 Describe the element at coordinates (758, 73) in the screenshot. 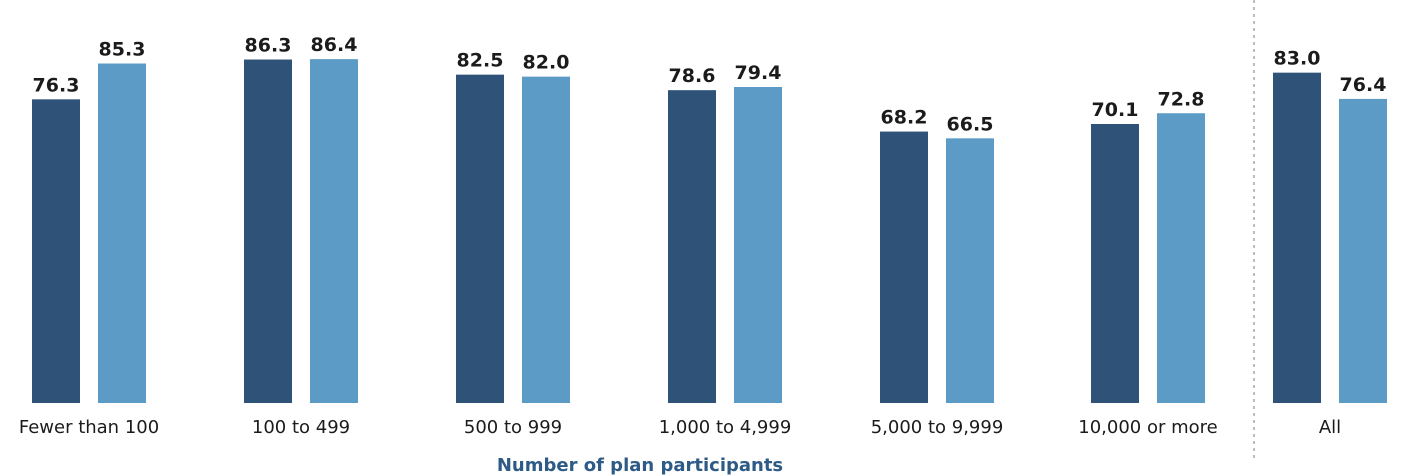

I see `value-label-1-000-to-4-999-series-2: 79.4` at that location.